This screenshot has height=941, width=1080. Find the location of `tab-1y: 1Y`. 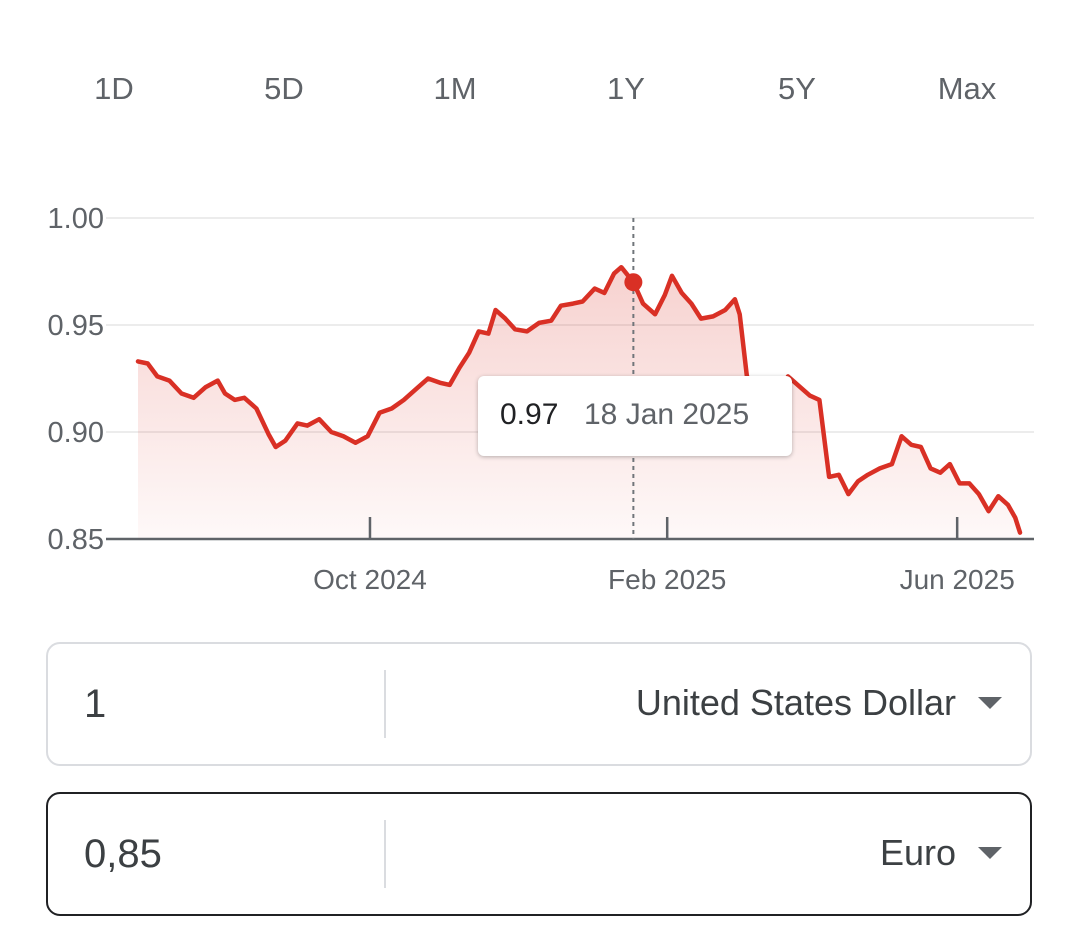

tab-1y: 1Y is located at coordinates (626, 88).